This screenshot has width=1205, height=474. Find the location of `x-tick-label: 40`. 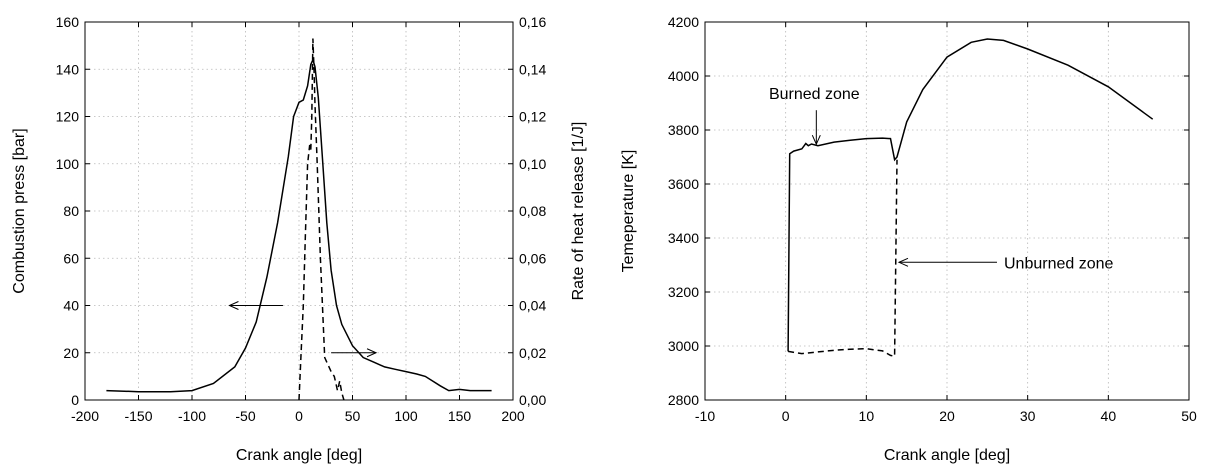

x-tick-label: 40 is located at coordinates (1109, 416).